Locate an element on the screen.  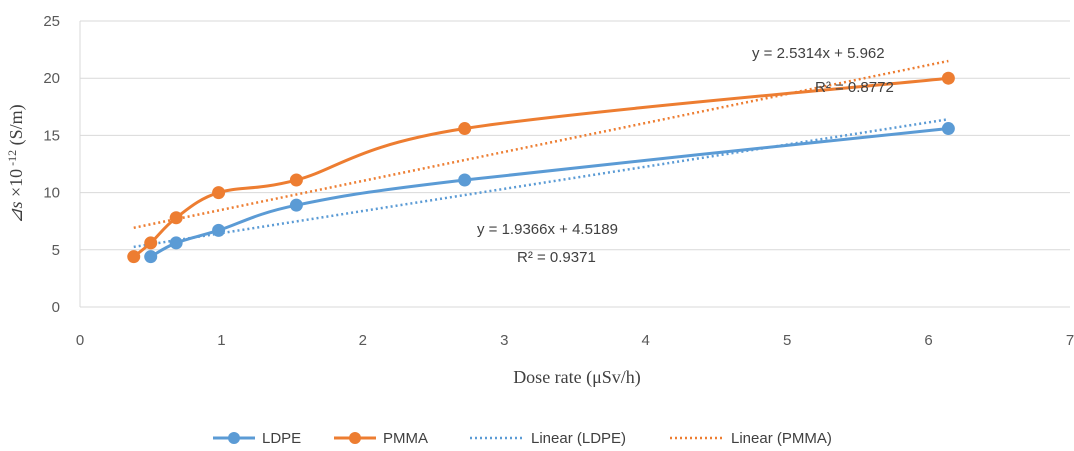
trendline-equation-ldpe: y = 1.9366x + 4.5189 is located at coordinates (547, 229).